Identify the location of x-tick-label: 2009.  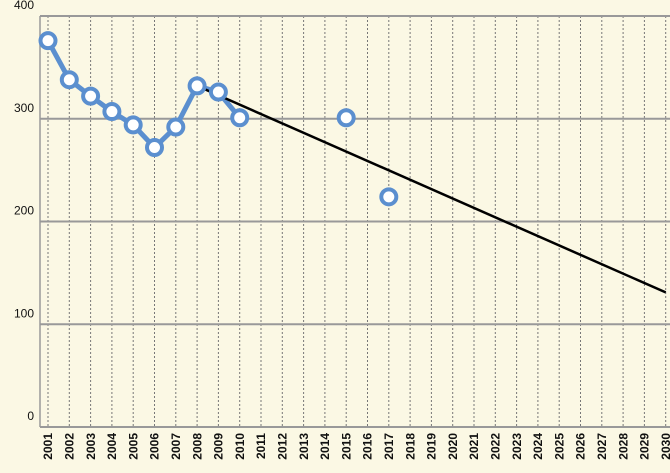
(219, 446).